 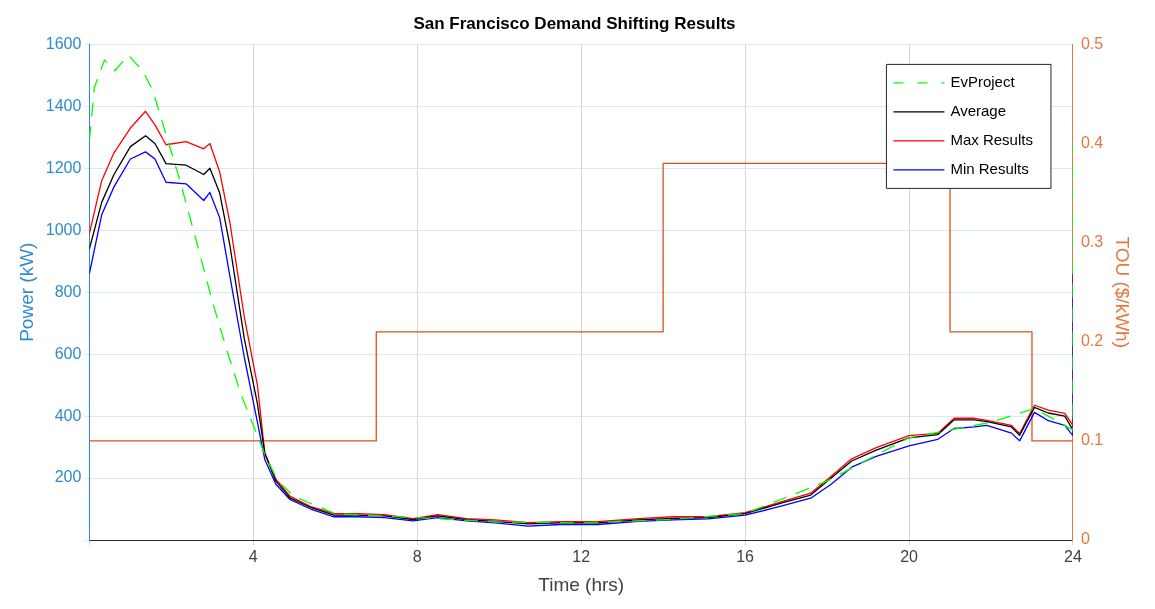 I want to click on y-tick-label: 1400, so click(x=63, y=105).